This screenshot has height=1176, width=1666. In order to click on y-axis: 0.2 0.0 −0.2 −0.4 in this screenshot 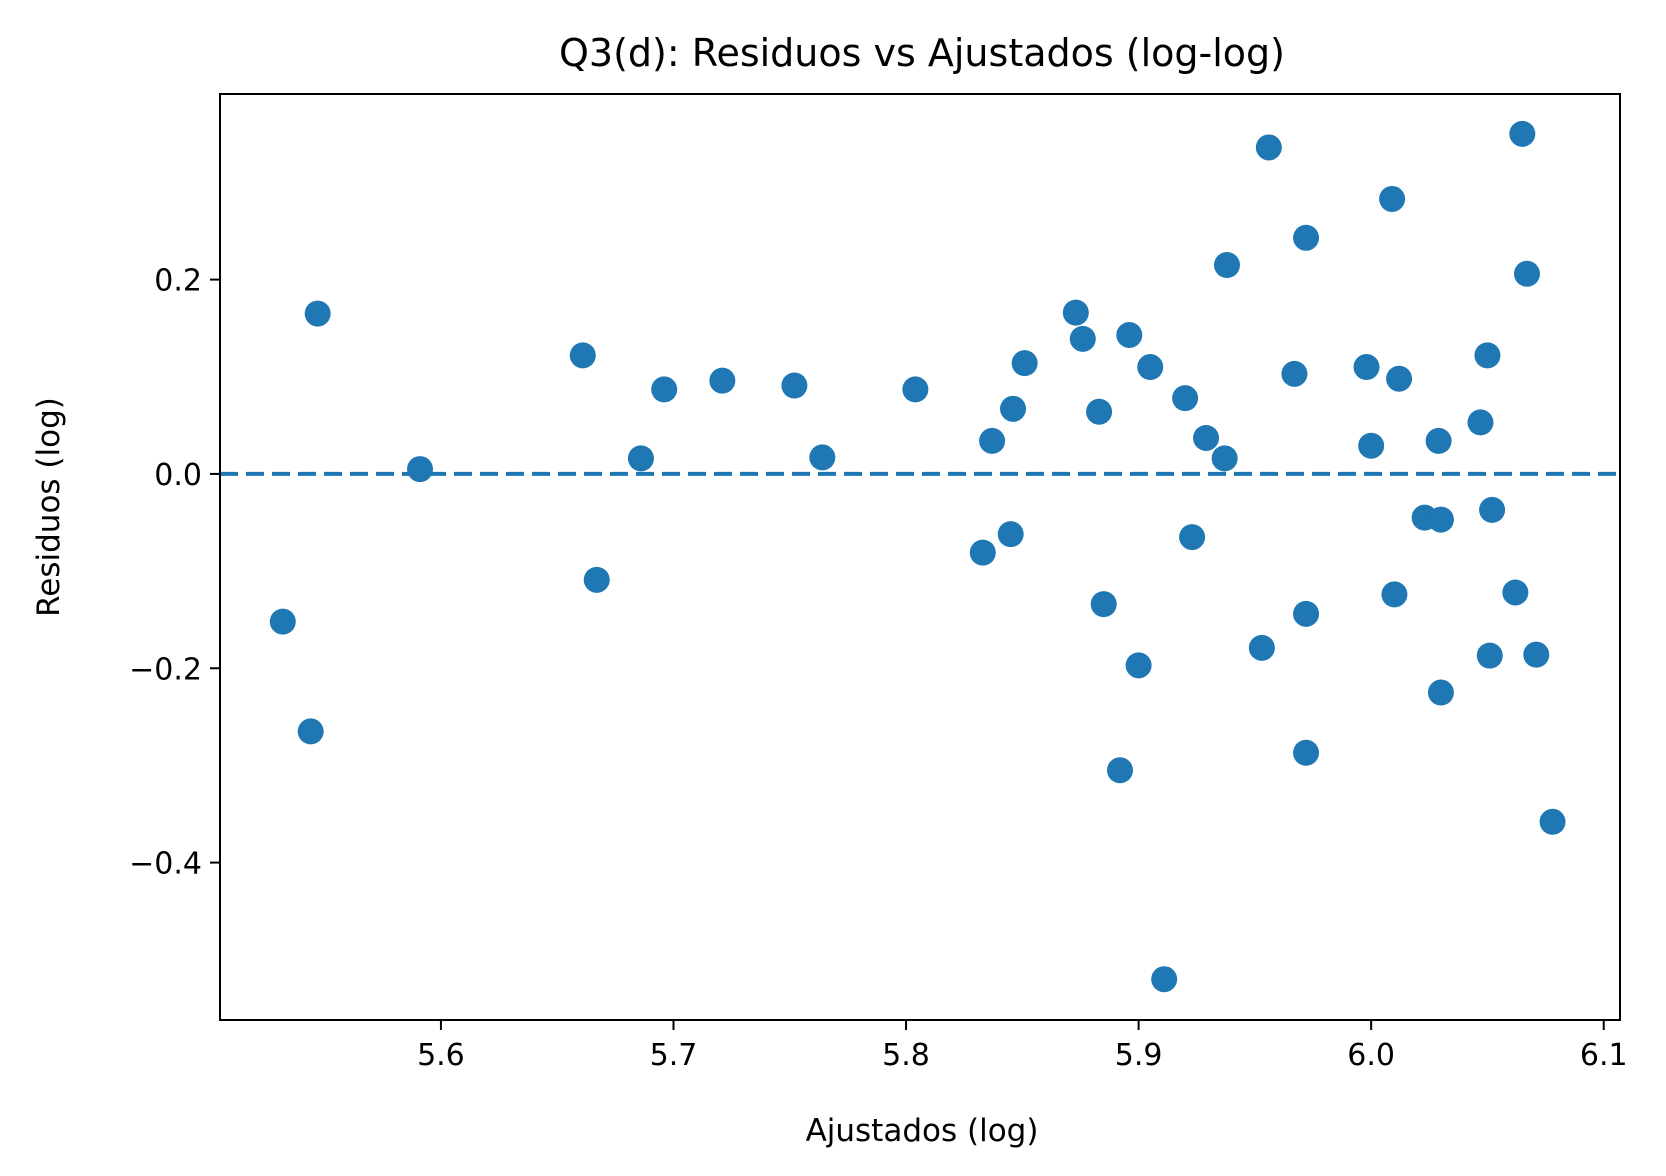, I will do `click(174, 573)`.